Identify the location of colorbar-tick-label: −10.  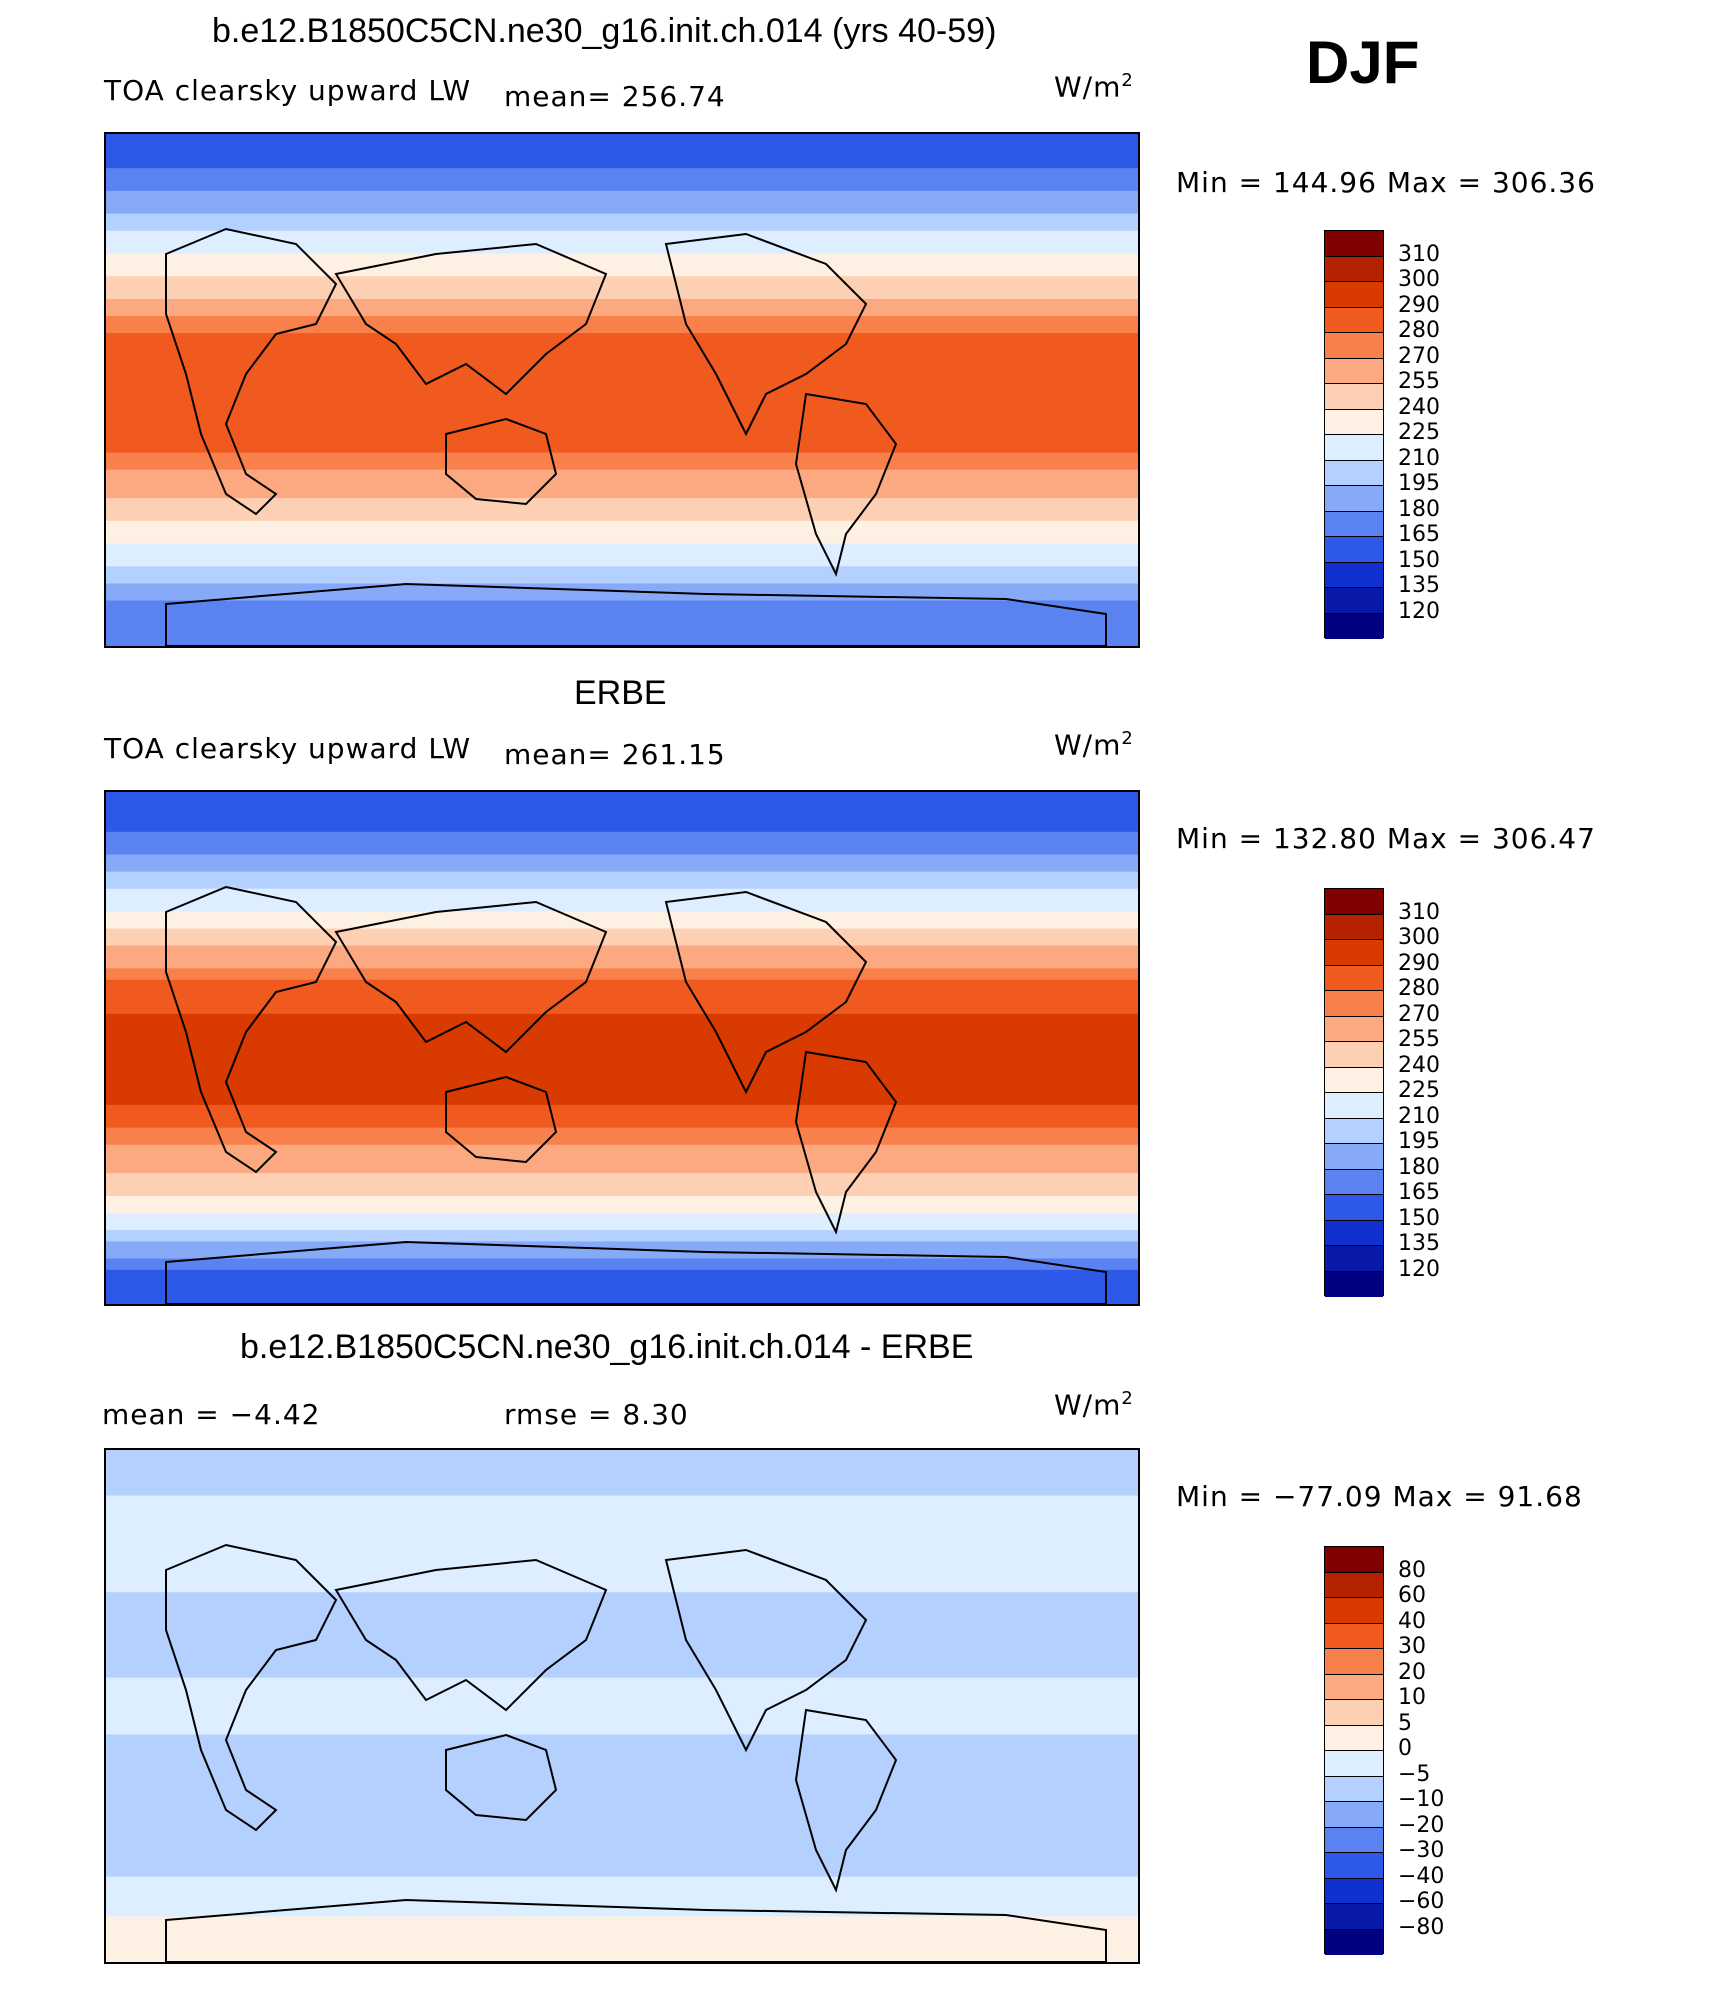
(1421, 1799).